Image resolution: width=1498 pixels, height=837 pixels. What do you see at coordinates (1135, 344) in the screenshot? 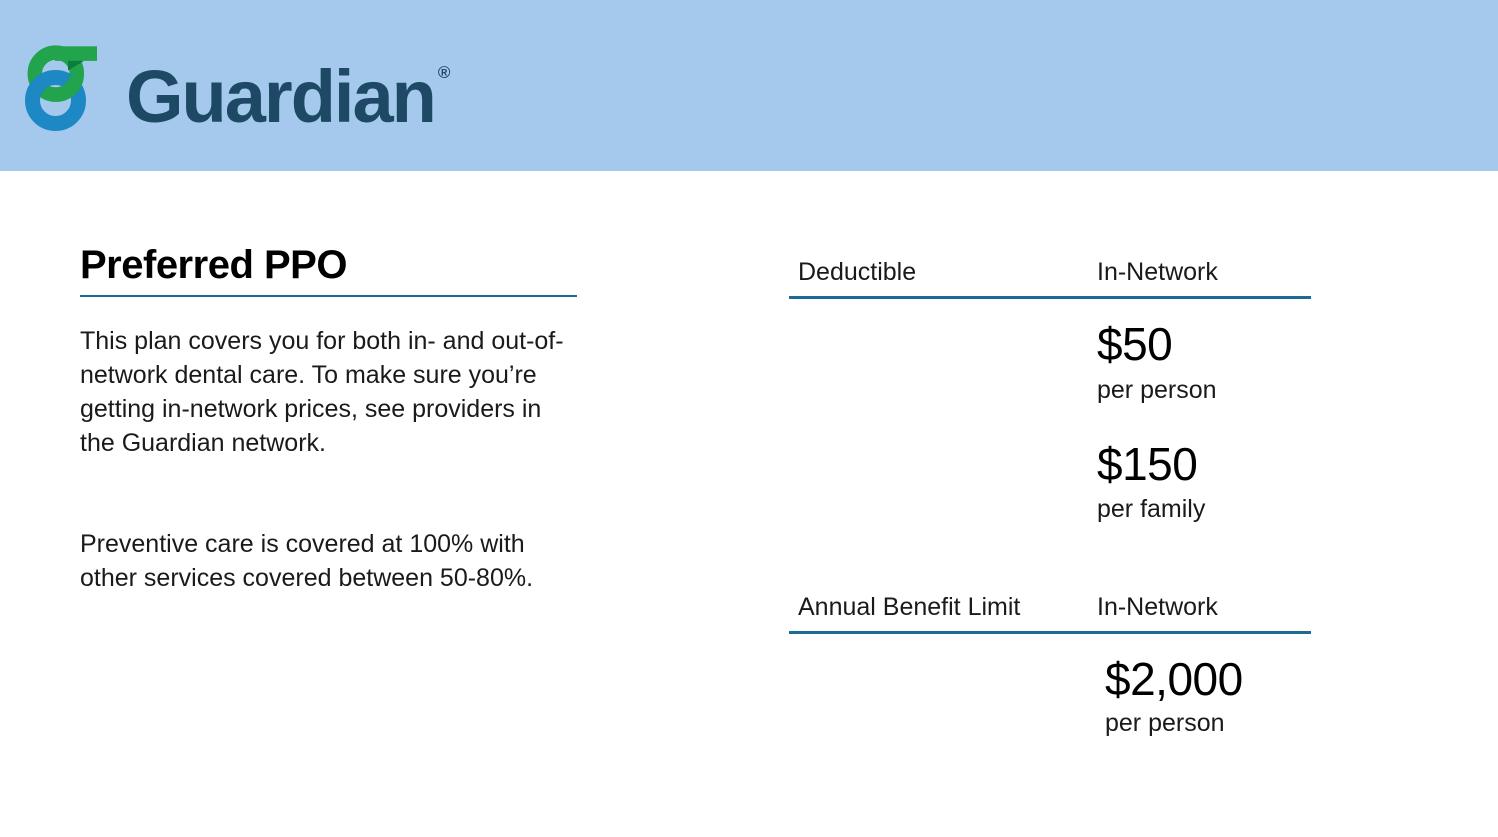
I see `deductible-per-person-amount: $50` at bounding box center [1135, 344].